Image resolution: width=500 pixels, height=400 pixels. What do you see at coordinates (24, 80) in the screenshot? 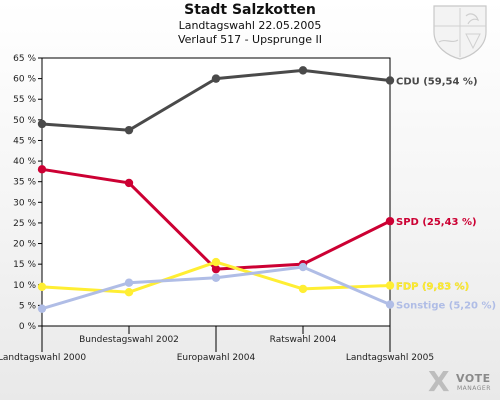
I see `y-tick-label: 60 %` at bounding box center [24, 80].